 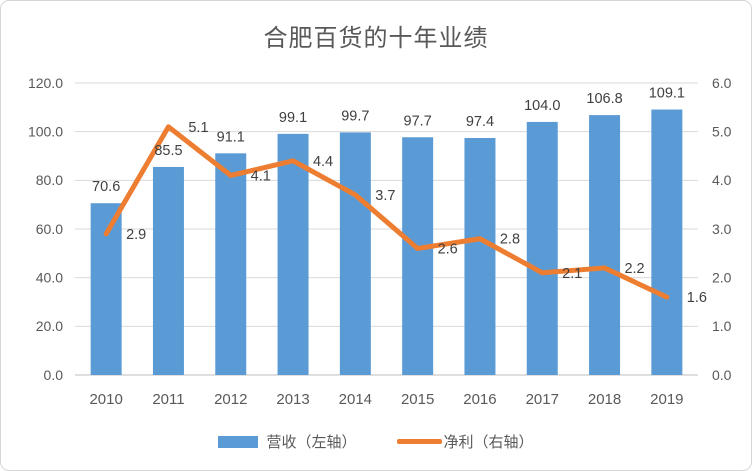 What do you see at coordinates (722, 229) in the screenshot?
I see `right-axis-tick-3.0: 3.0` at bounding box center [722, 229].